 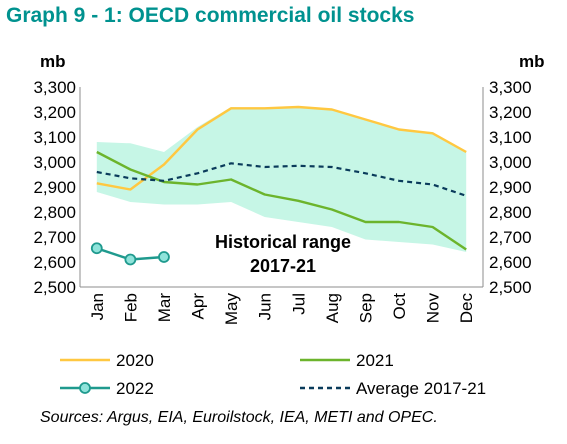 I want to click on y-tick-right-3100: 3,100, so click(x=510, y=137).